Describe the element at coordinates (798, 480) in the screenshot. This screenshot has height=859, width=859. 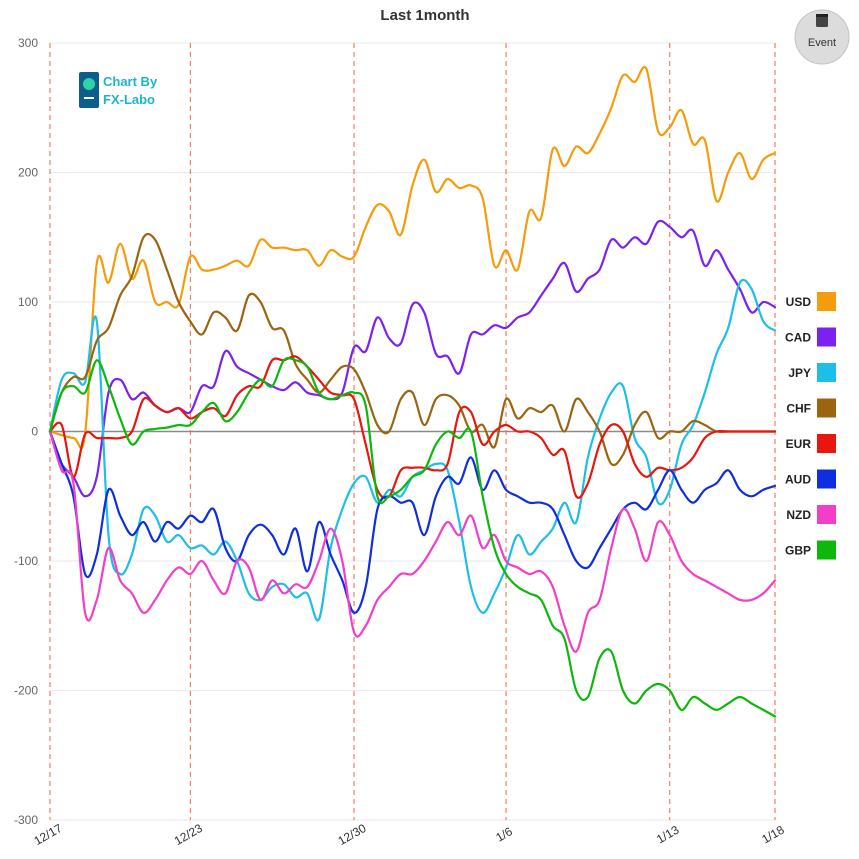
I see `legend-label-aud: AUD` at that location.